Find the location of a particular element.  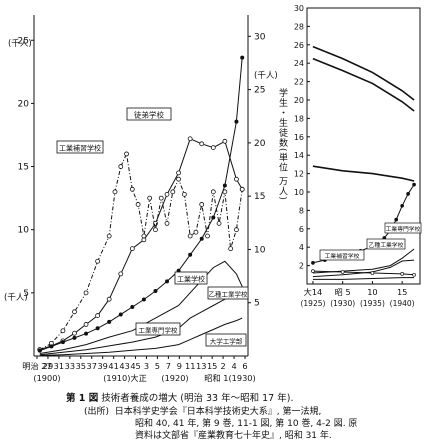

label-box-otsu: 乙種工業学校 is located at coordinates (228, 293).